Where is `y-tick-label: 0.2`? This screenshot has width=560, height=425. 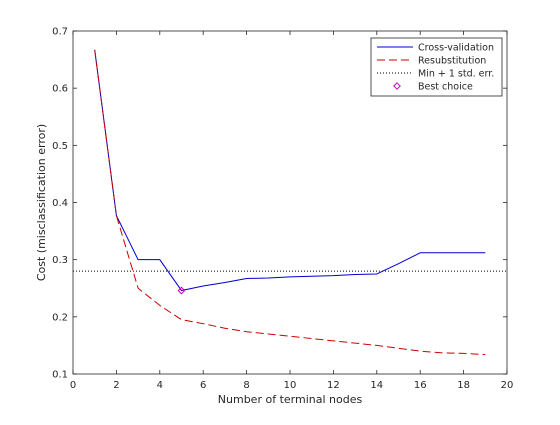 y-tick-label: 0.2 is located at coordinates (60, 317).